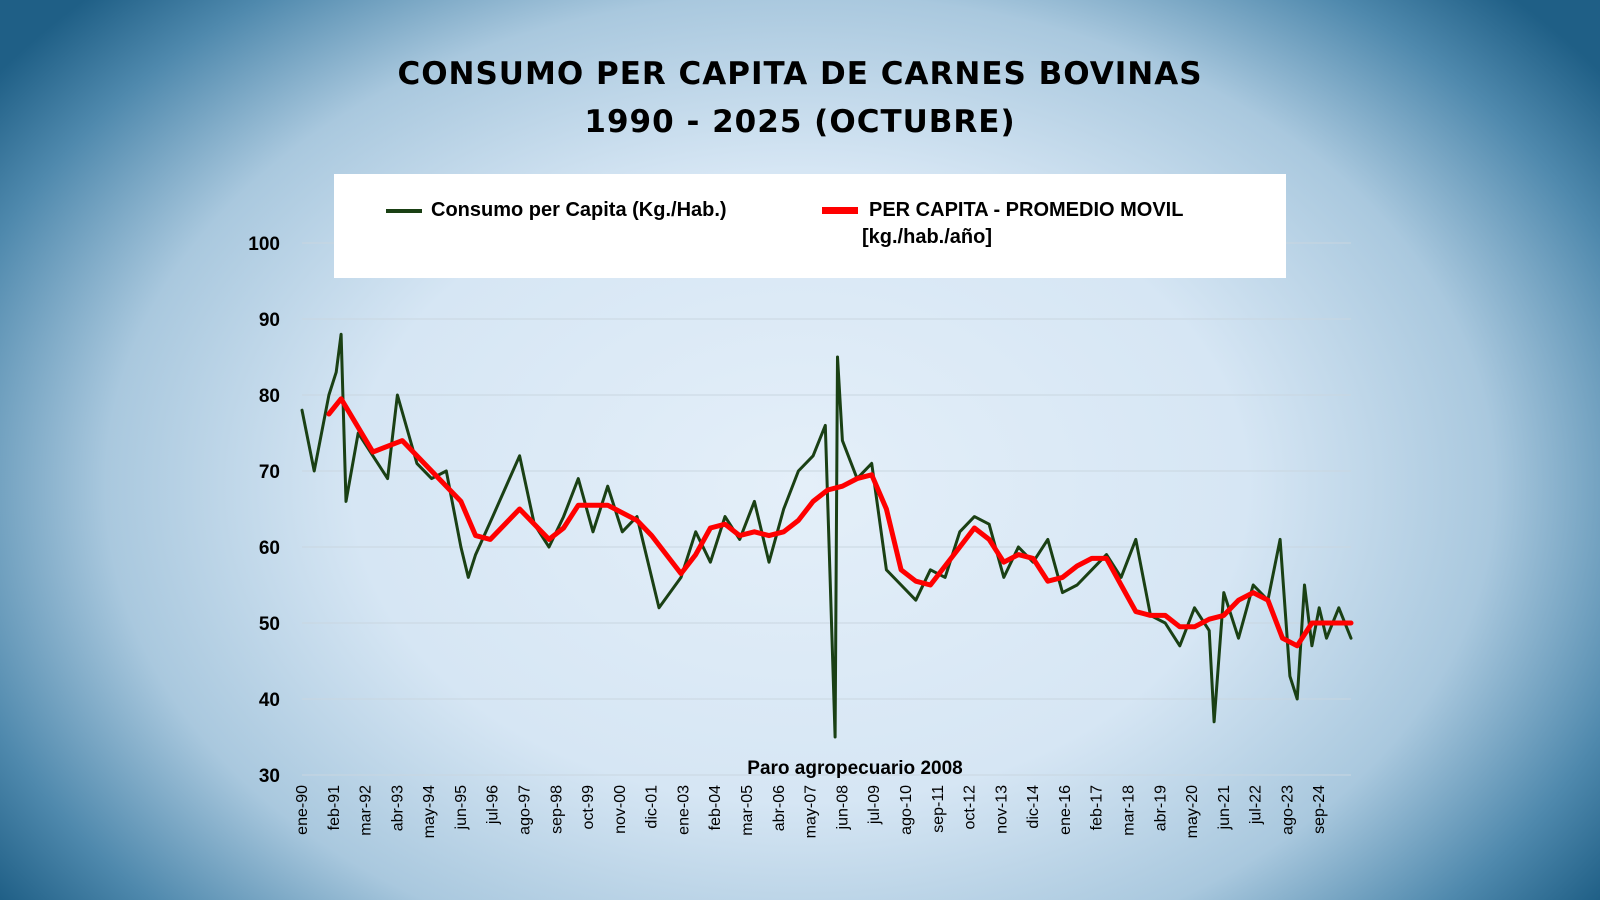  Describe the element at coordinates (779, 808) in the screenshot. I see `x-tick-label: abr-06` at that location.